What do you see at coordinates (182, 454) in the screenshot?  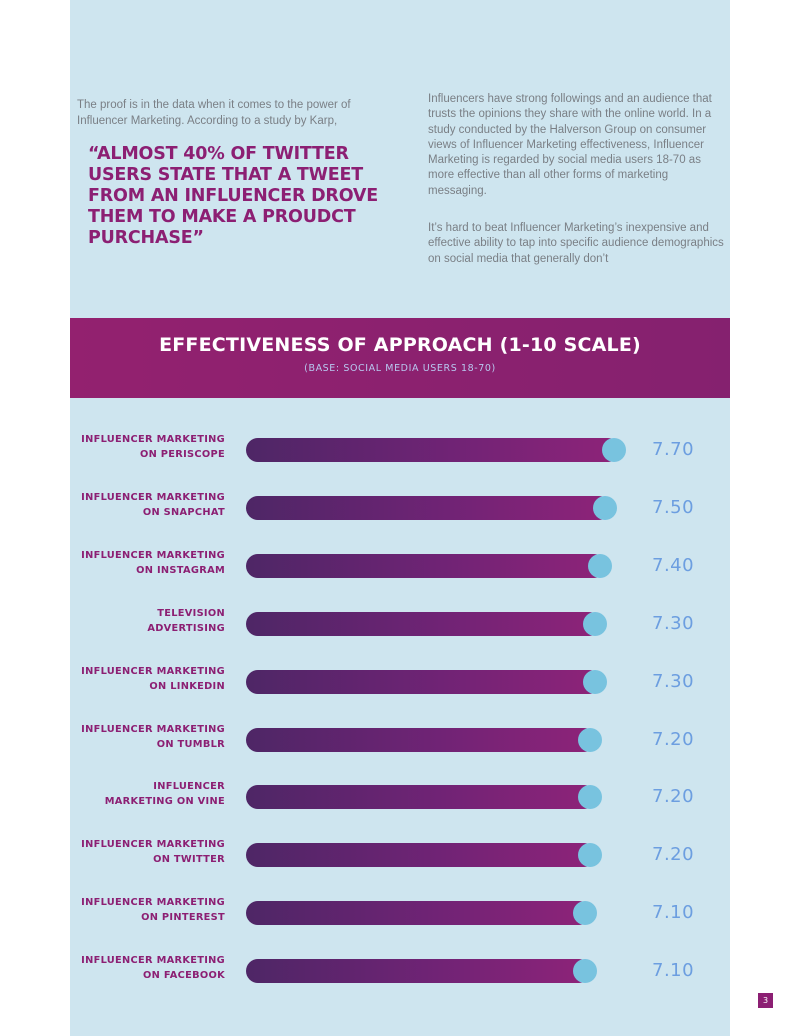 I see `bar-label-line: ON PERISCOPE` at bounding box center [182, 454].